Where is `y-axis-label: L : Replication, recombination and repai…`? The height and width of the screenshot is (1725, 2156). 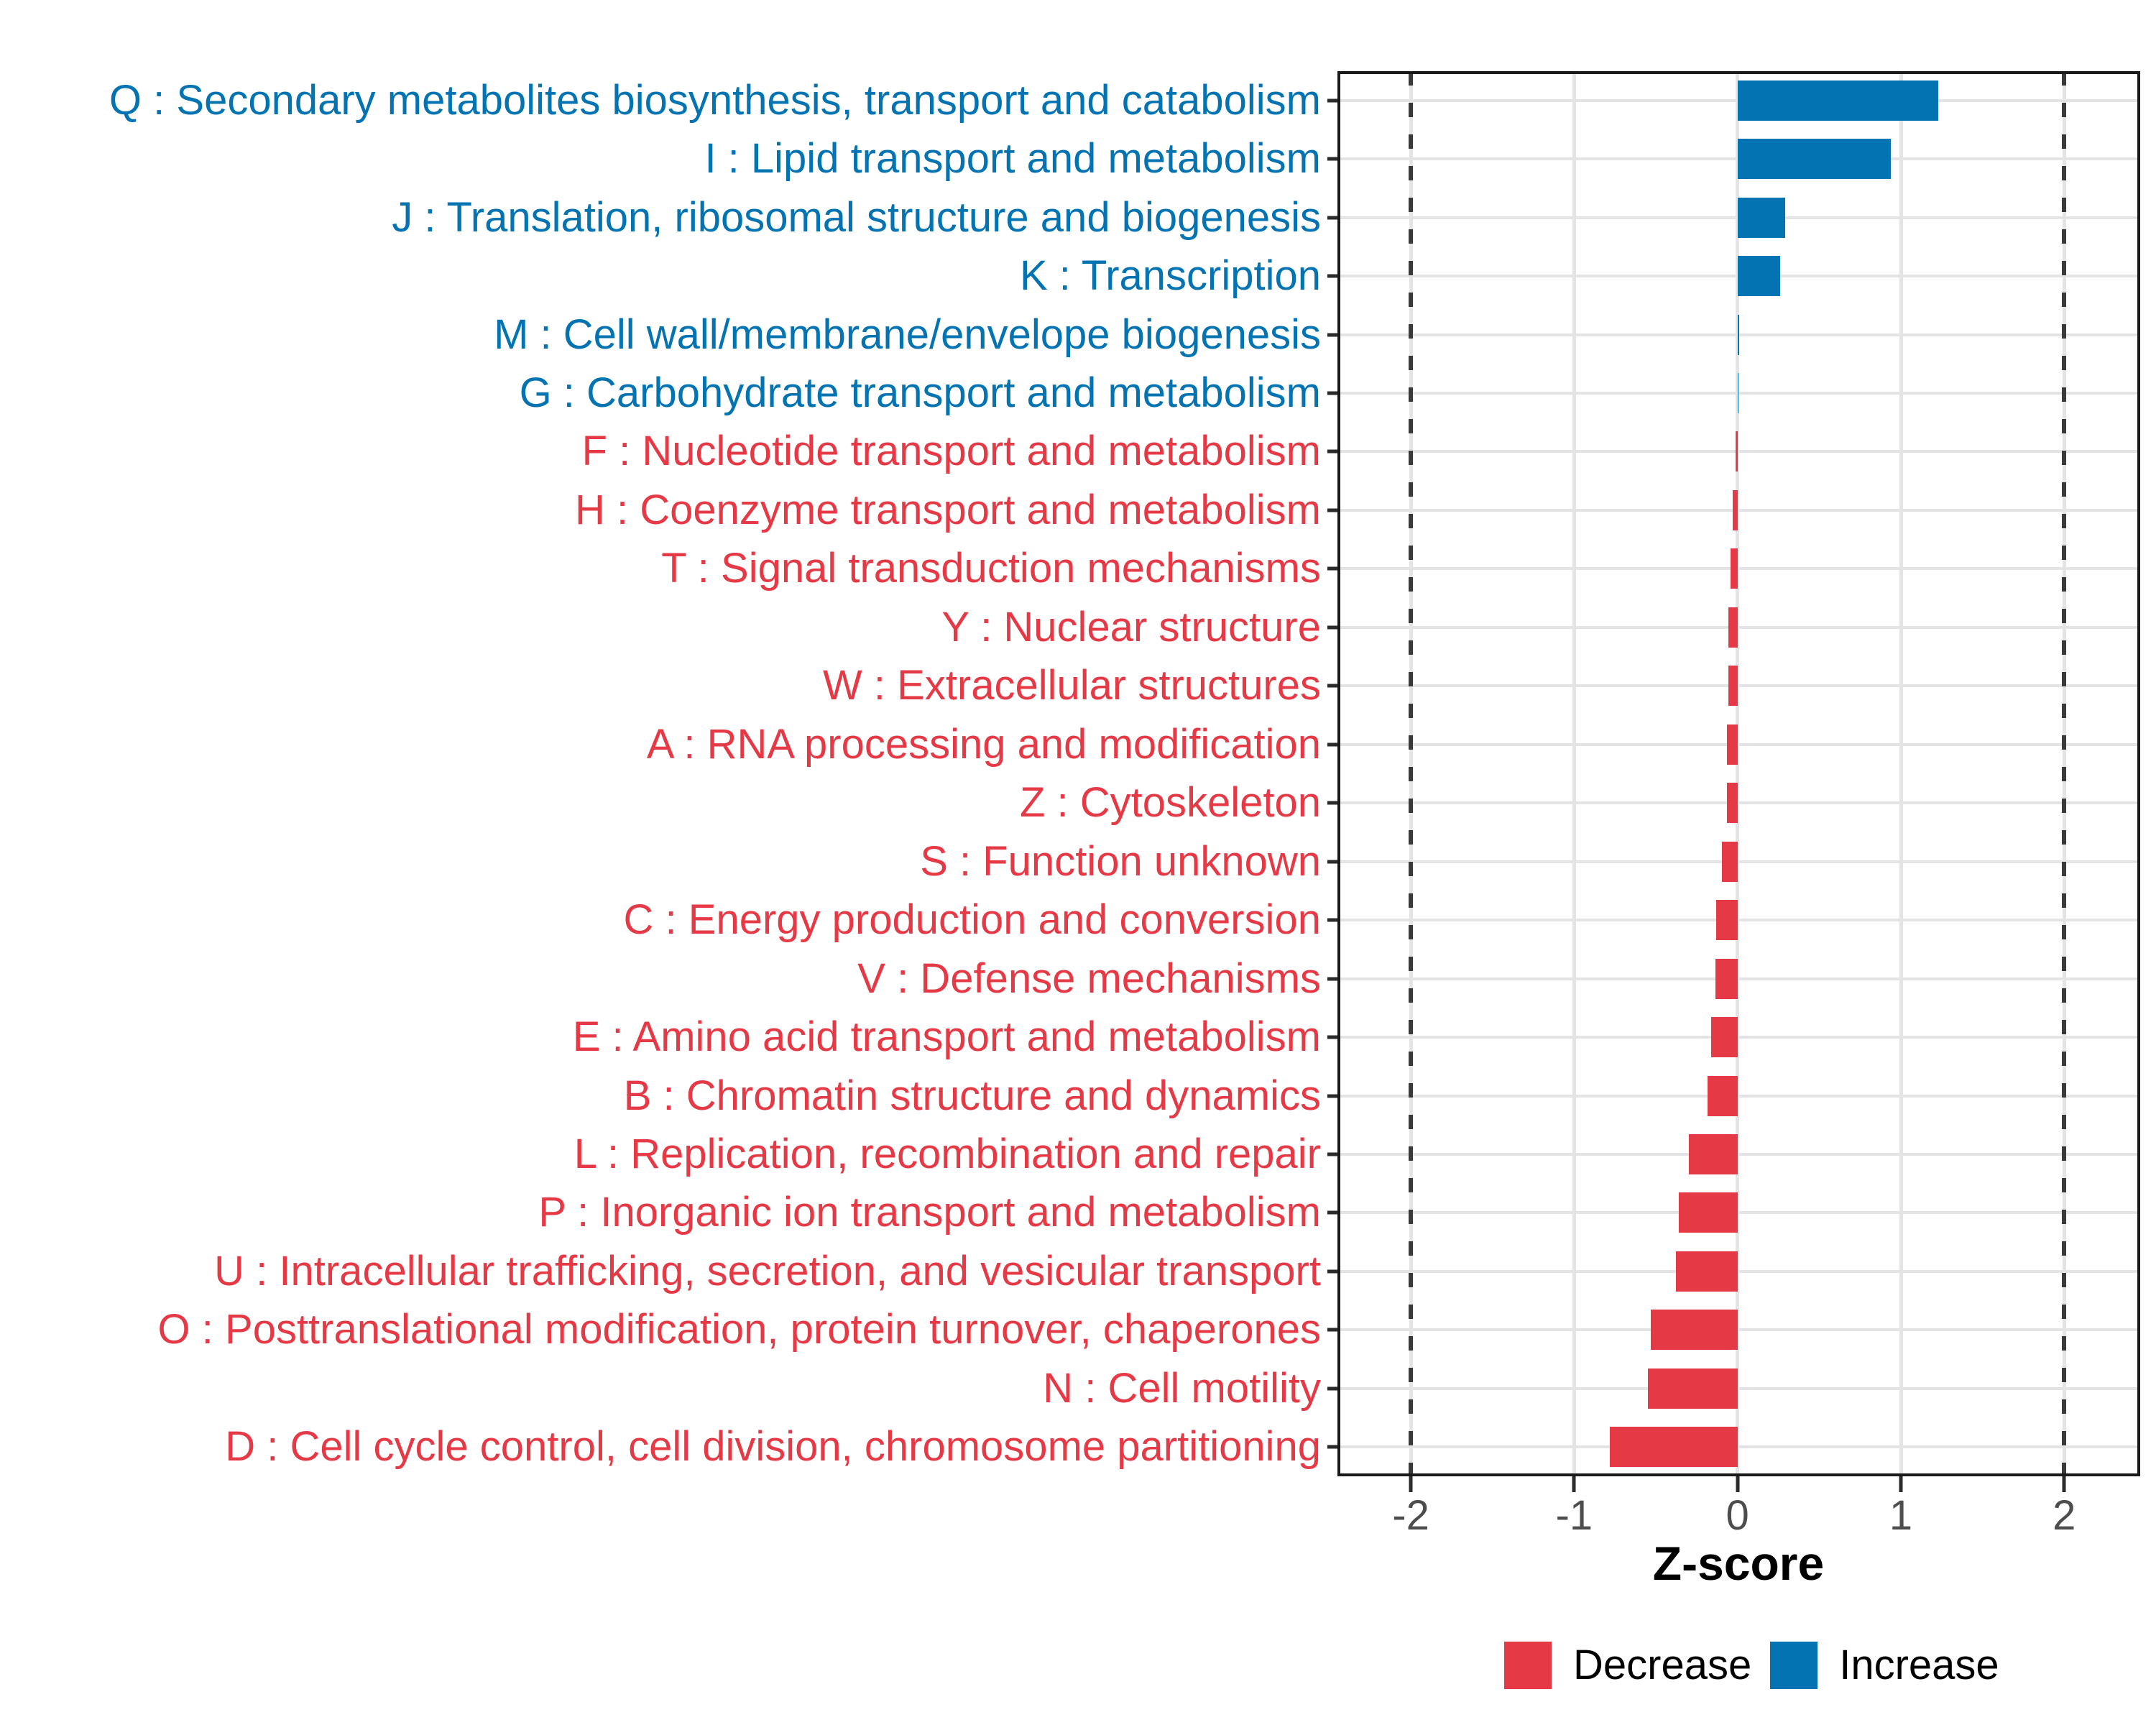 y-axis-label: L : Replication, recombination and repai… is located at coordinates (947, 1153).